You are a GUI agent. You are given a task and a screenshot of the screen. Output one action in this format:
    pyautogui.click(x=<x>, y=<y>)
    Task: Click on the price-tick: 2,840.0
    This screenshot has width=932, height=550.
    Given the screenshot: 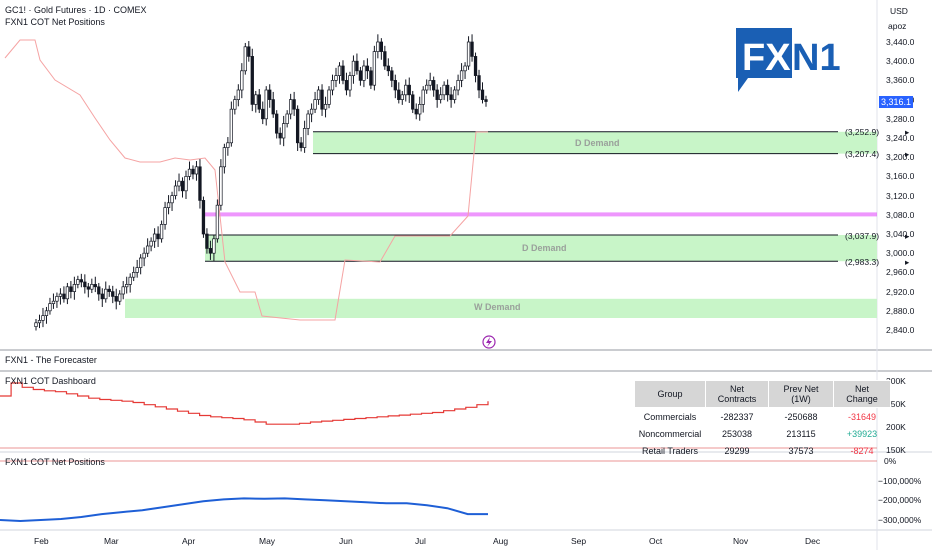 What is the action you would take?
    pyautogui.click(x=900, y=330)
    